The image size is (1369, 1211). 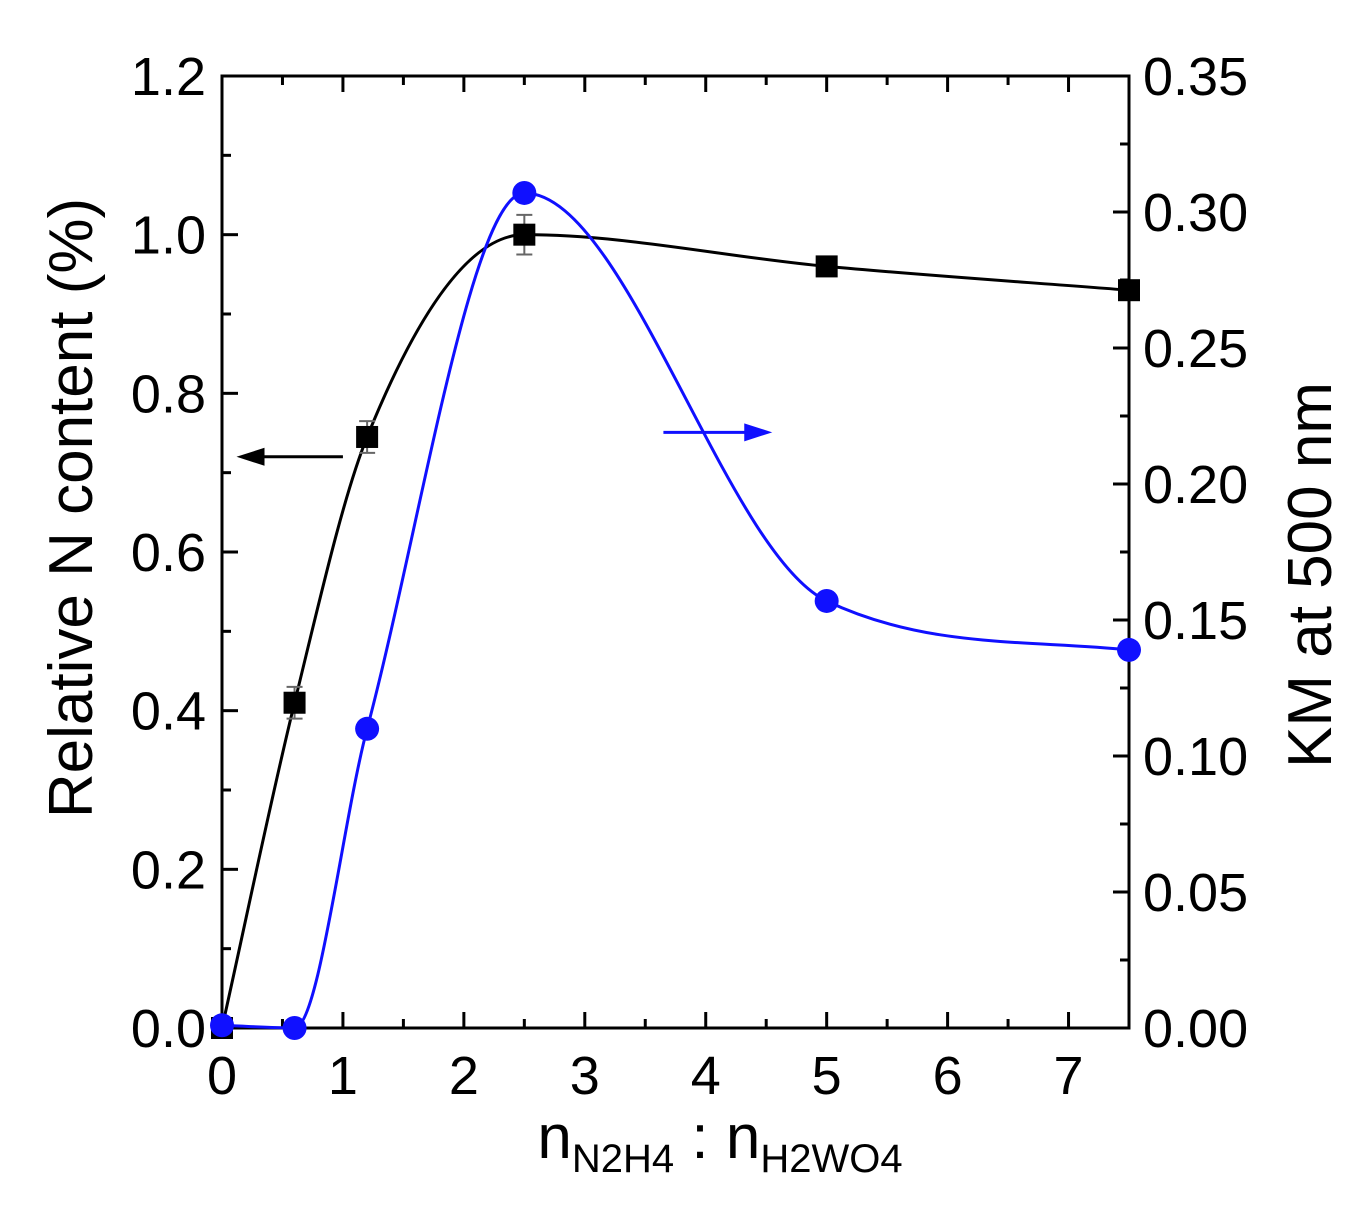 I want to click on y-right-tick-label: 0.10, so click(x=1195, y=757).